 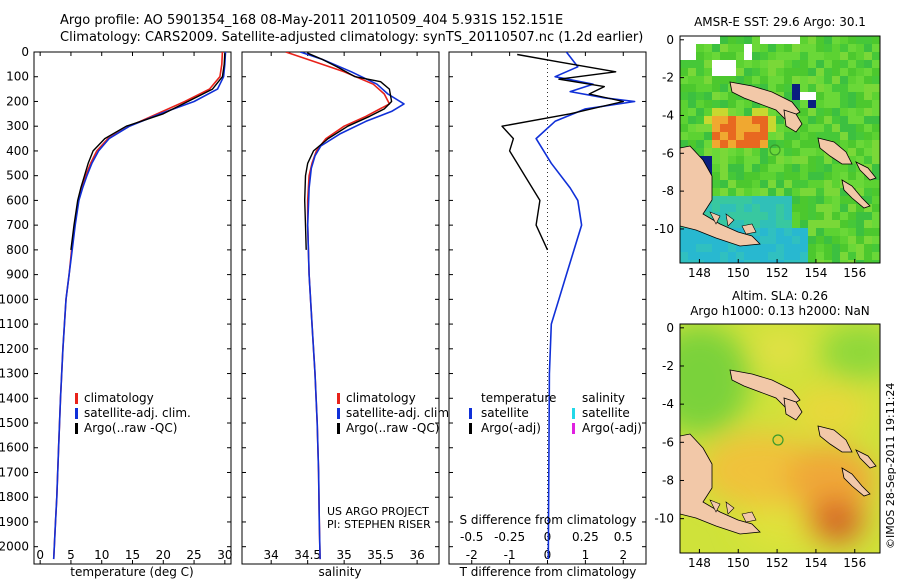 What do you see at coordinates (14, 299) in the screenshot?
I see `depth-tick-label: 1000` at bounding box center [14, 299].